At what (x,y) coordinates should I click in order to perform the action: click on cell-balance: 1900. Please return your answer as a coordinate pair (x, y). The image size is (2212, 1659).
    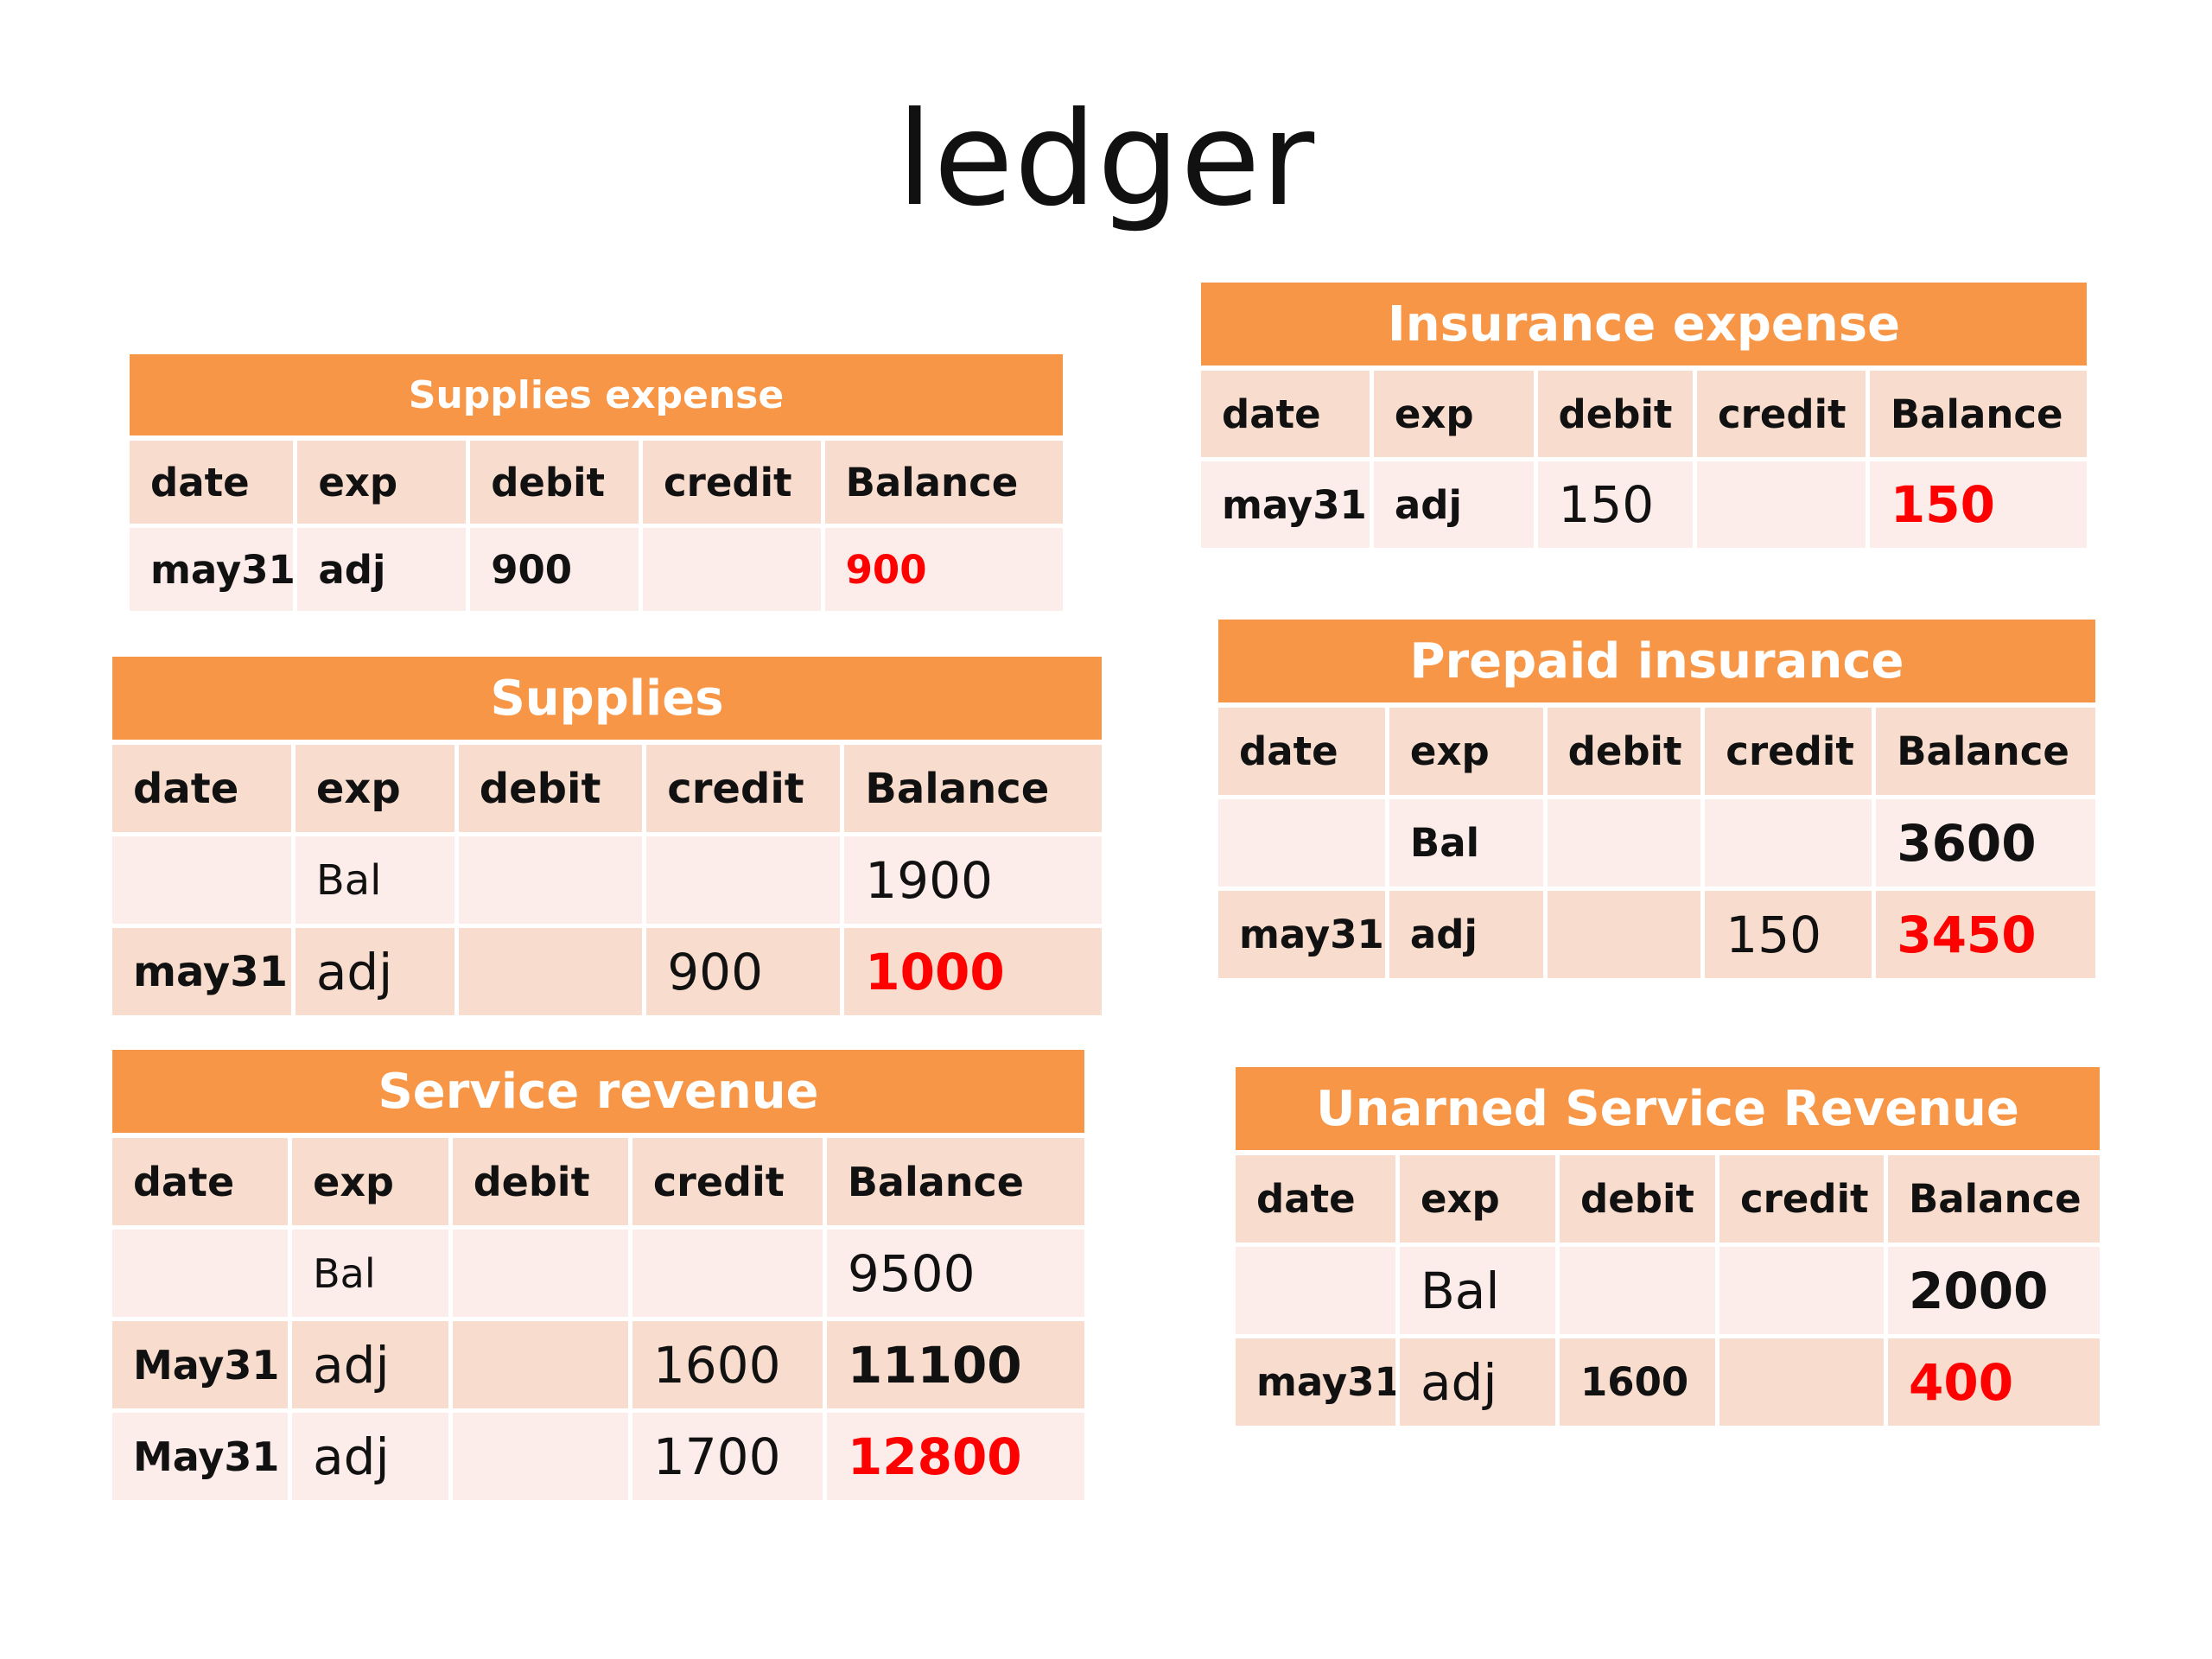
    Looking at the image, I should click on (973, 882).